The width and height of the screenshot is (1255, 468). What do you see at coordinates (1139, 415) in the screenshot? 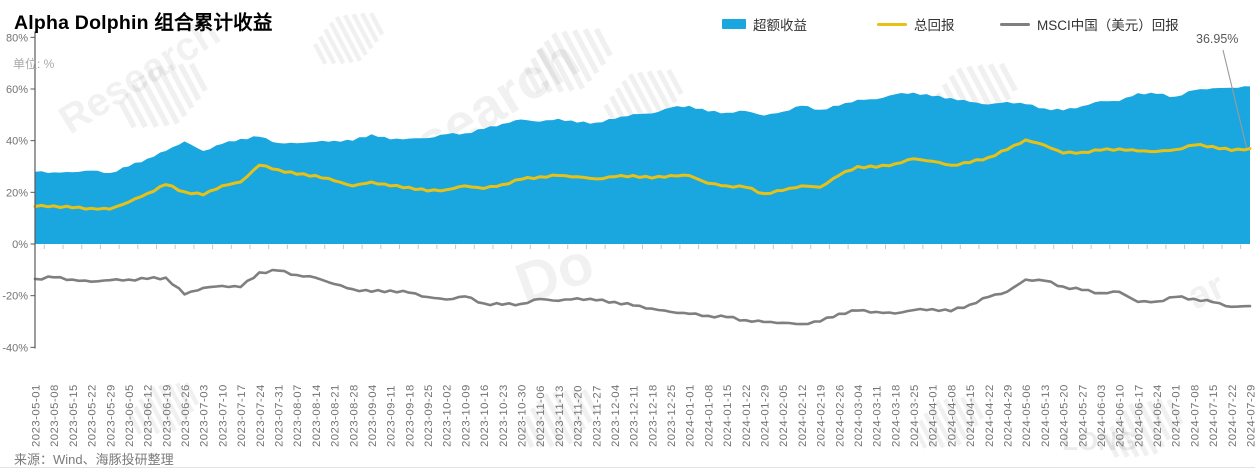
I see `svg-text: 2024-06-17` at bounding box center [1139, 415].